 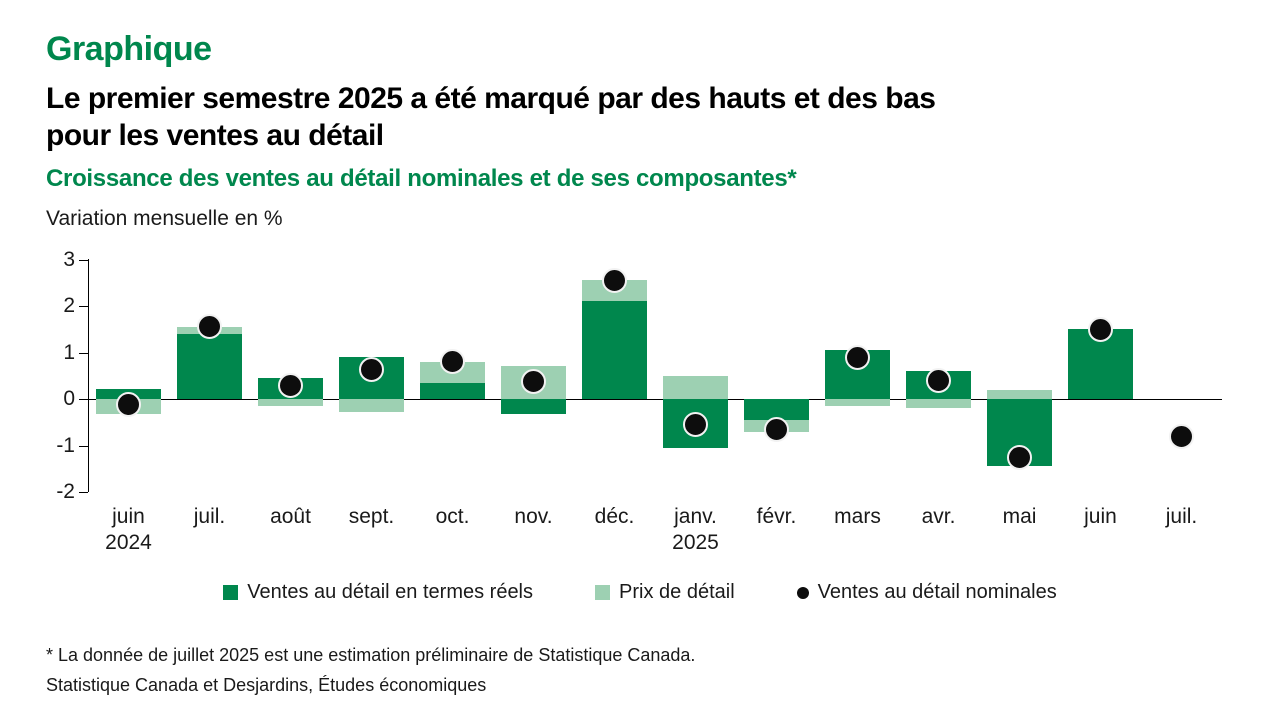 What do you see at coordinates (290, 516) in the screenshot?
I see `x-tick-label: août` at bounding box center [290, 516].